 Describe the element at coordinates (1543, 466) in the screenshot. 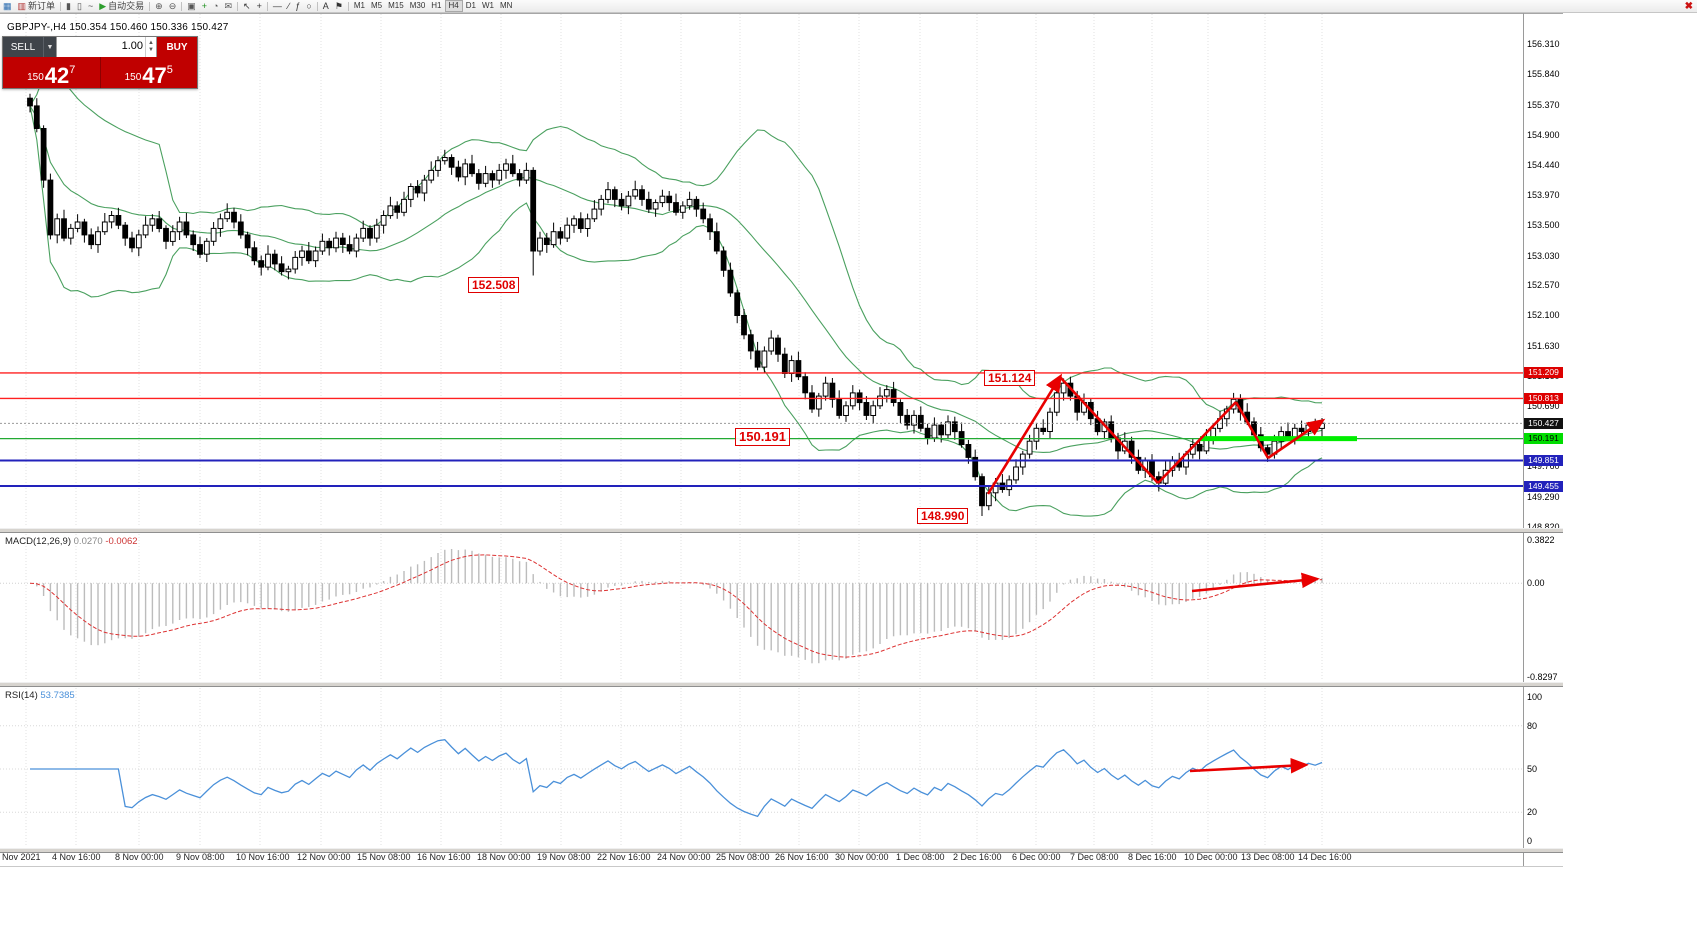

I see `price-axis-label: 149.760` at that location.